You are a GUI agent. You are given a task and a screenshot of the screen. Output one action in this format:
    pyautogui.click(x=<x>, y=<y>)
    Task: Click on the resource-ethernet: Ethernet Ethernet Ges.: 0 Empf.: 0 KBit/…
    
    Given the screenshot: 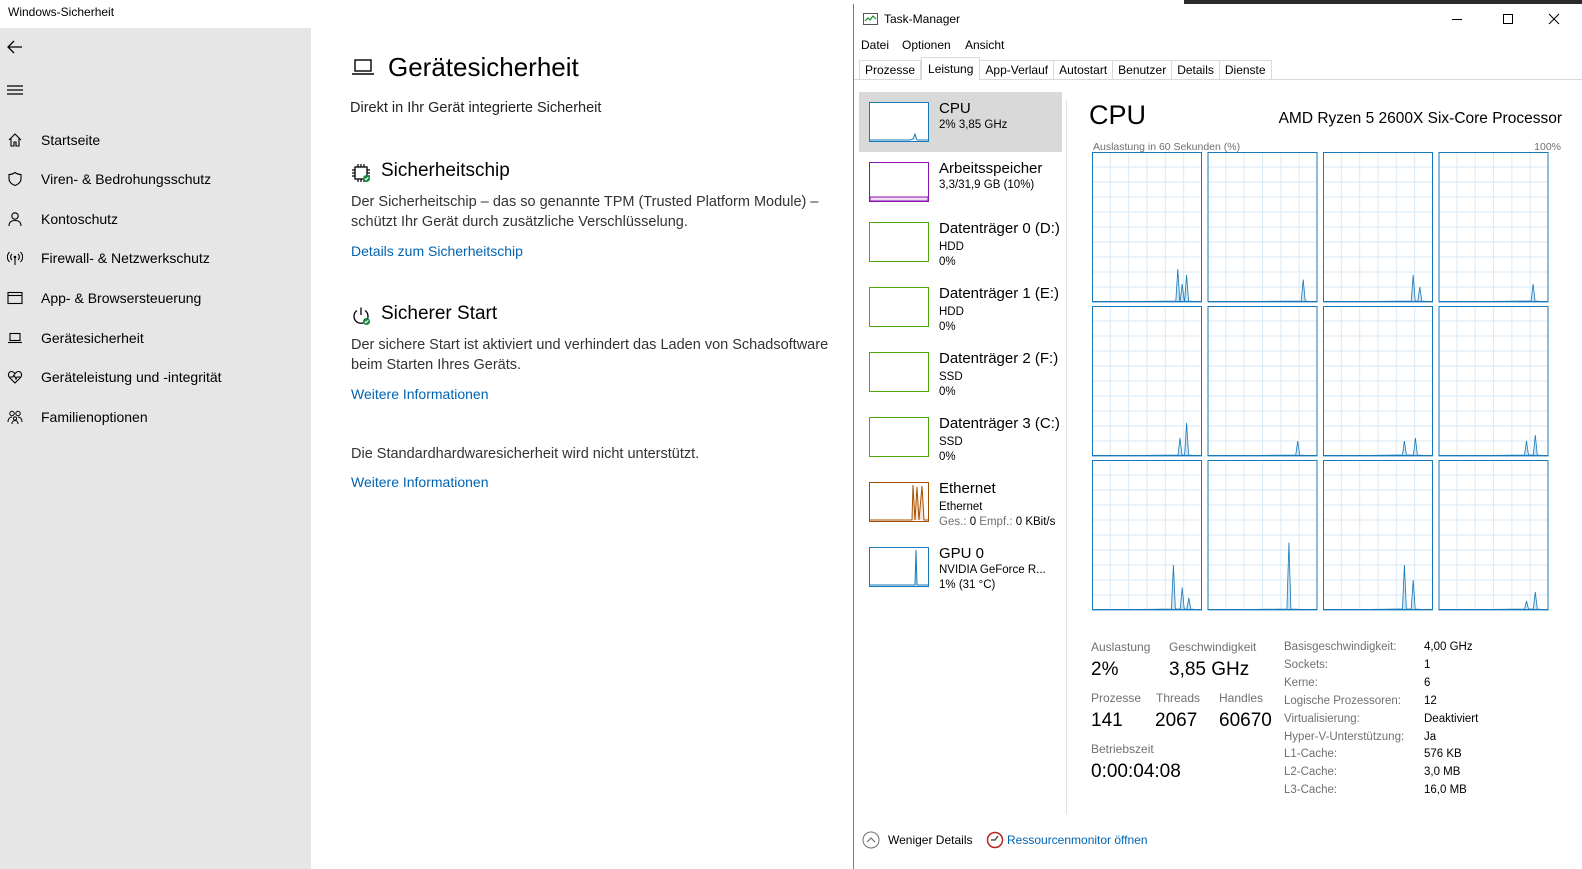 What is the action you would take?
    pyautogui.click(x=960, y=502)
    